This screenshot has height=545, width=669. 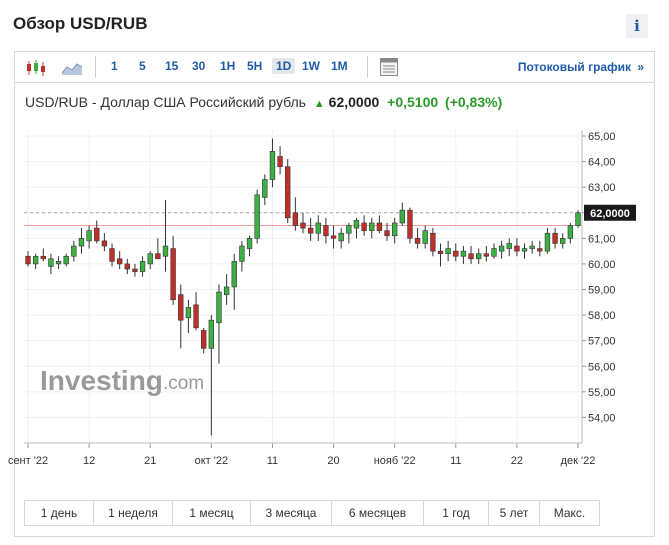 What do you see at coordinates (228, 66) in the screenshot?
I see `timeframe-1h: 1H` at bounding box center [228, 66].